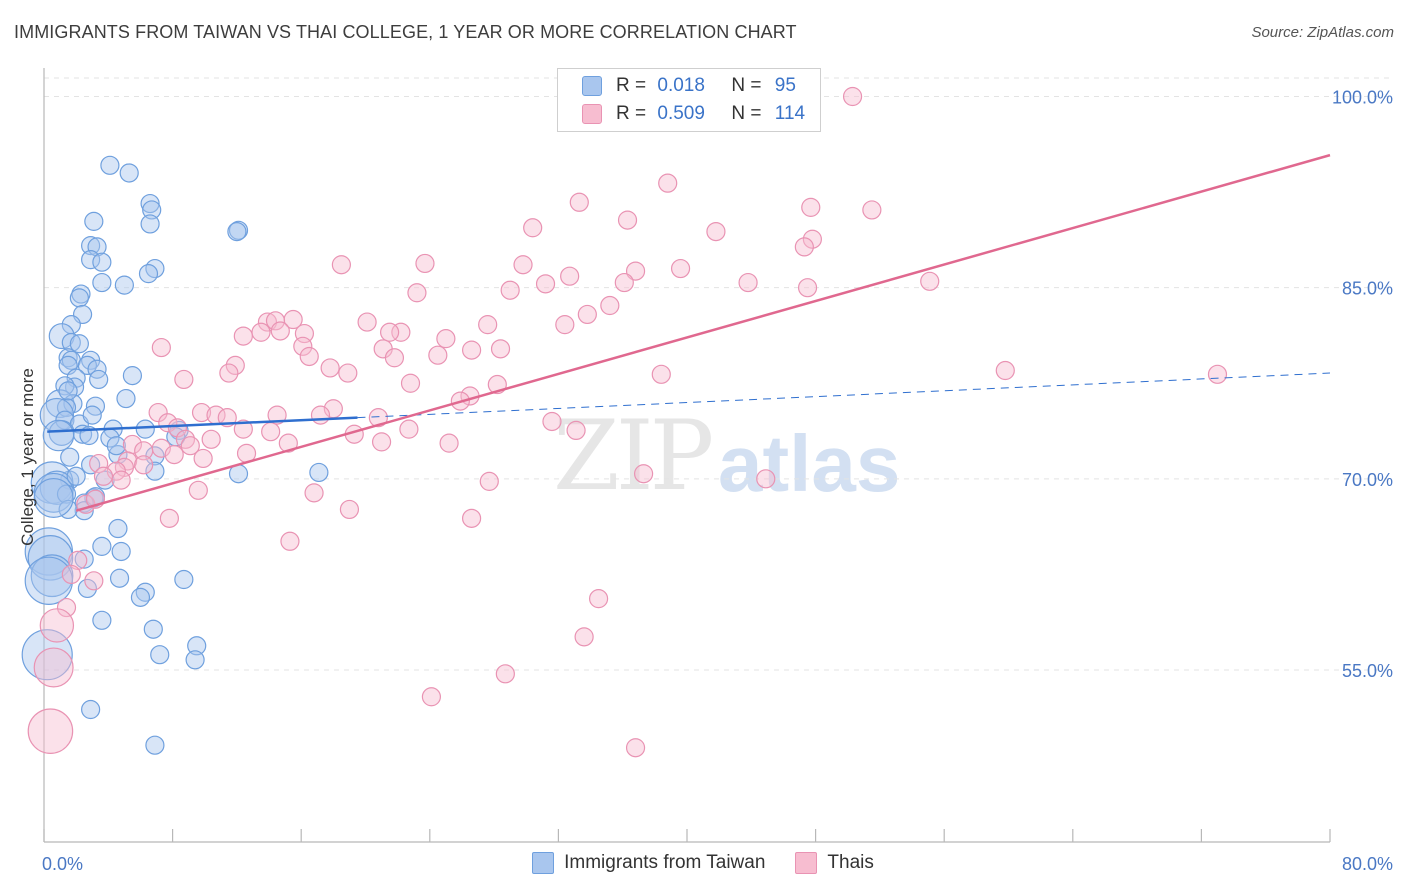 This screenshot has height=892, width=1406. Describe the element at coordinates (809, 463) in the screenshot. I see `watermark-atlas: atlas` at that location.